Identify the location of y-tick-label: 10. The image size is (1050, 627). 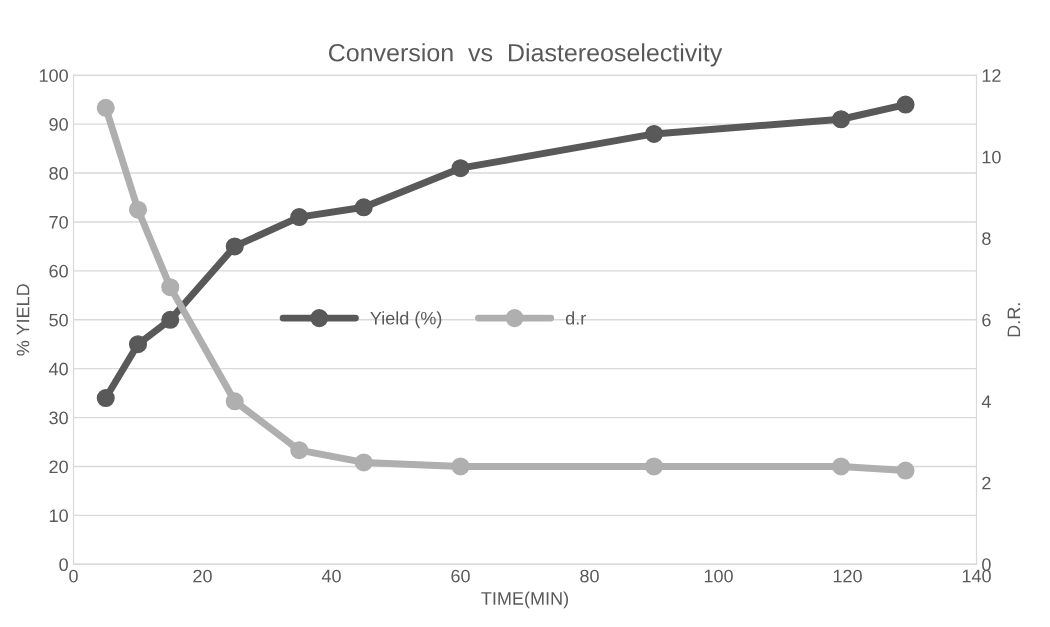
(58, 516).